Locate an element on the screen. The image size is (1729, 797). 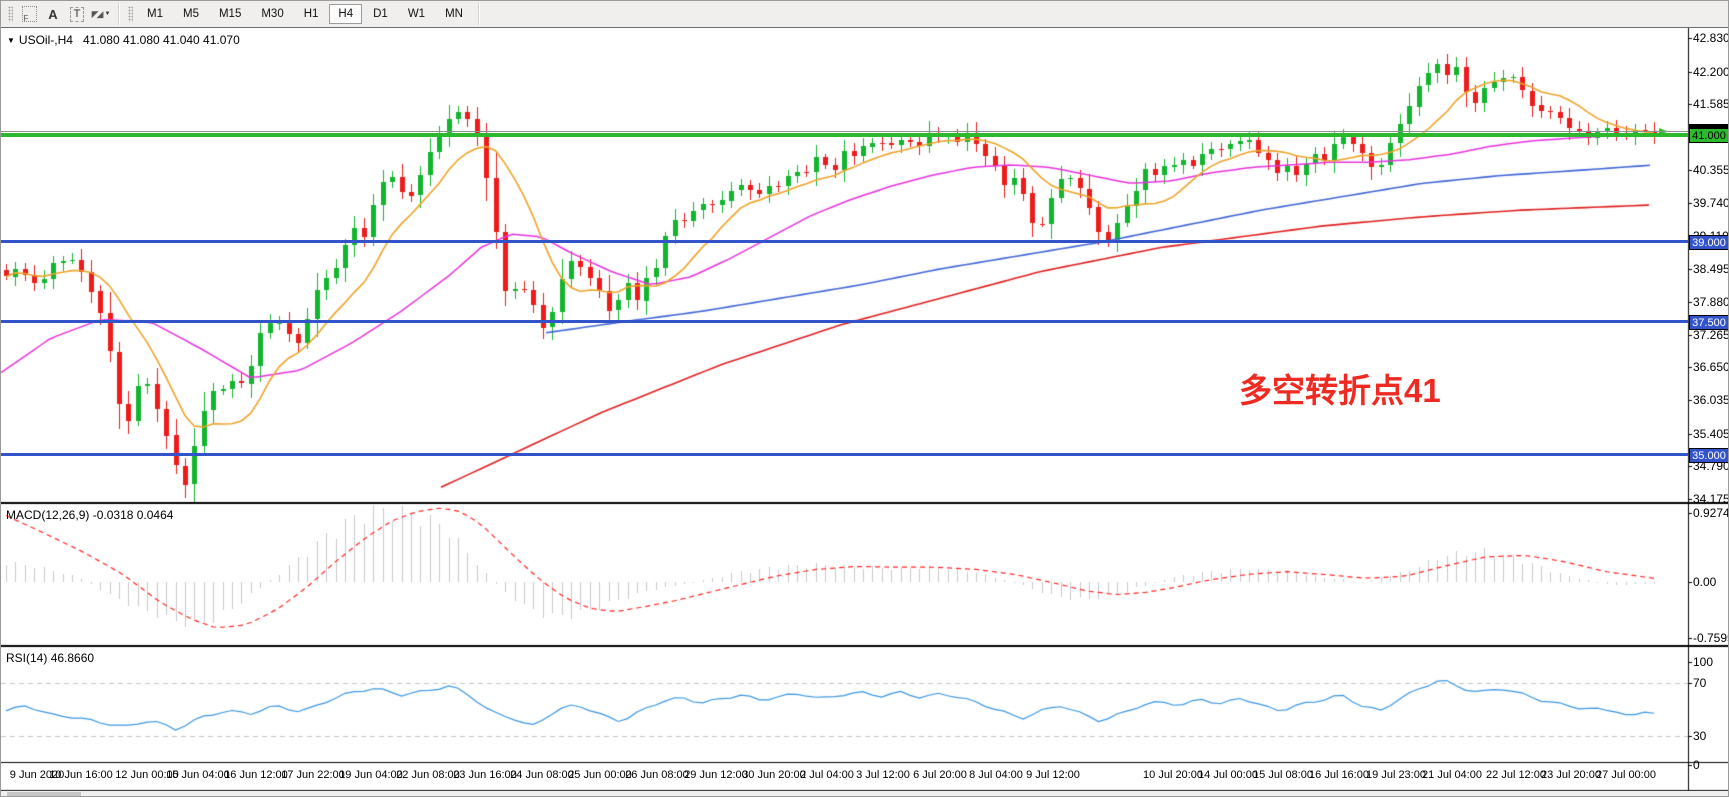
time-label: 10 Jun 16:00 is located at coordinates (81, 775).